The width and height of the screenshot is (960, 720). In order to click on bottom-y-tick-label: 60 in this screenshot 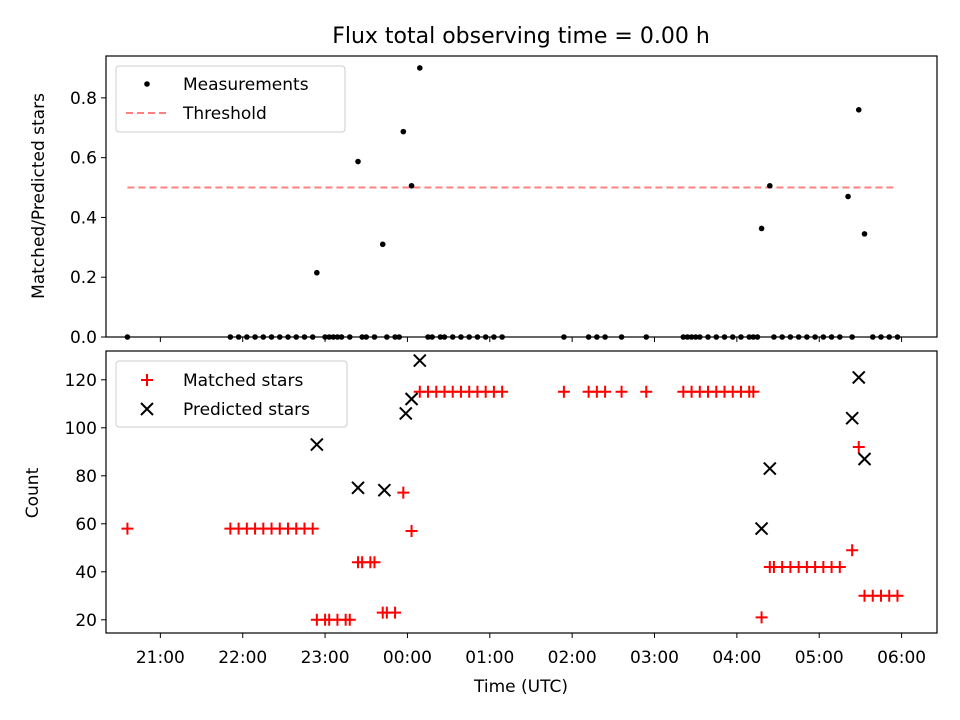, I will do `click(86, 525)`.